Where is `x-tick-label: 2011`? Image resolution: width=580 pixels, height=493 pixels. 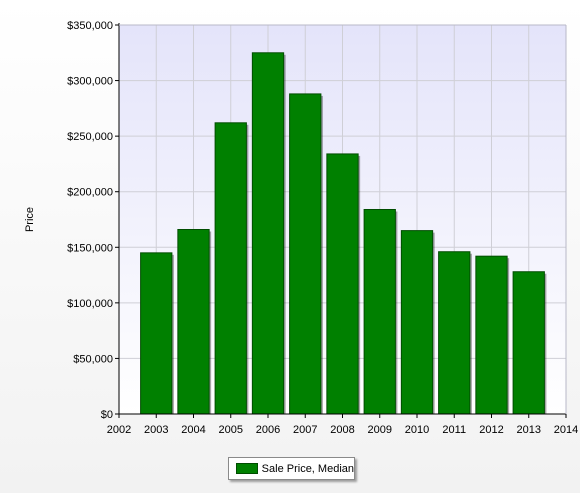
x-tick-label: 2011 is located at coordinates (454, 430).